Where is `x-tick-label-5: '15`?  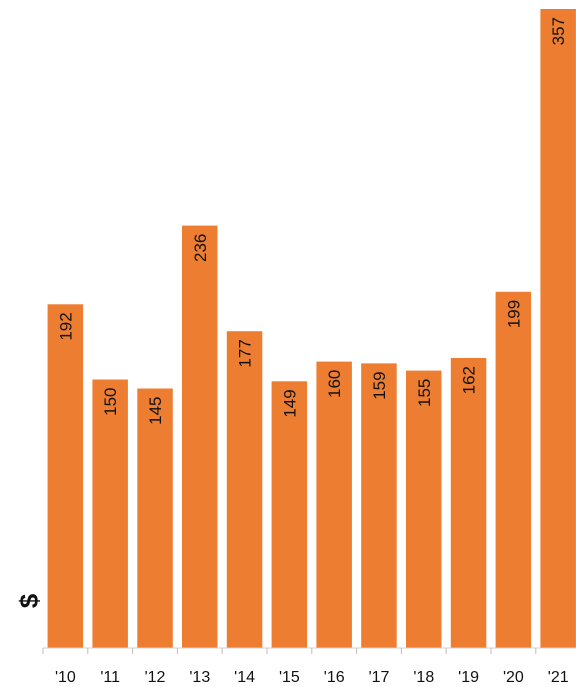
x-tick-label-5: '15 is located at coordinates (289, 677).